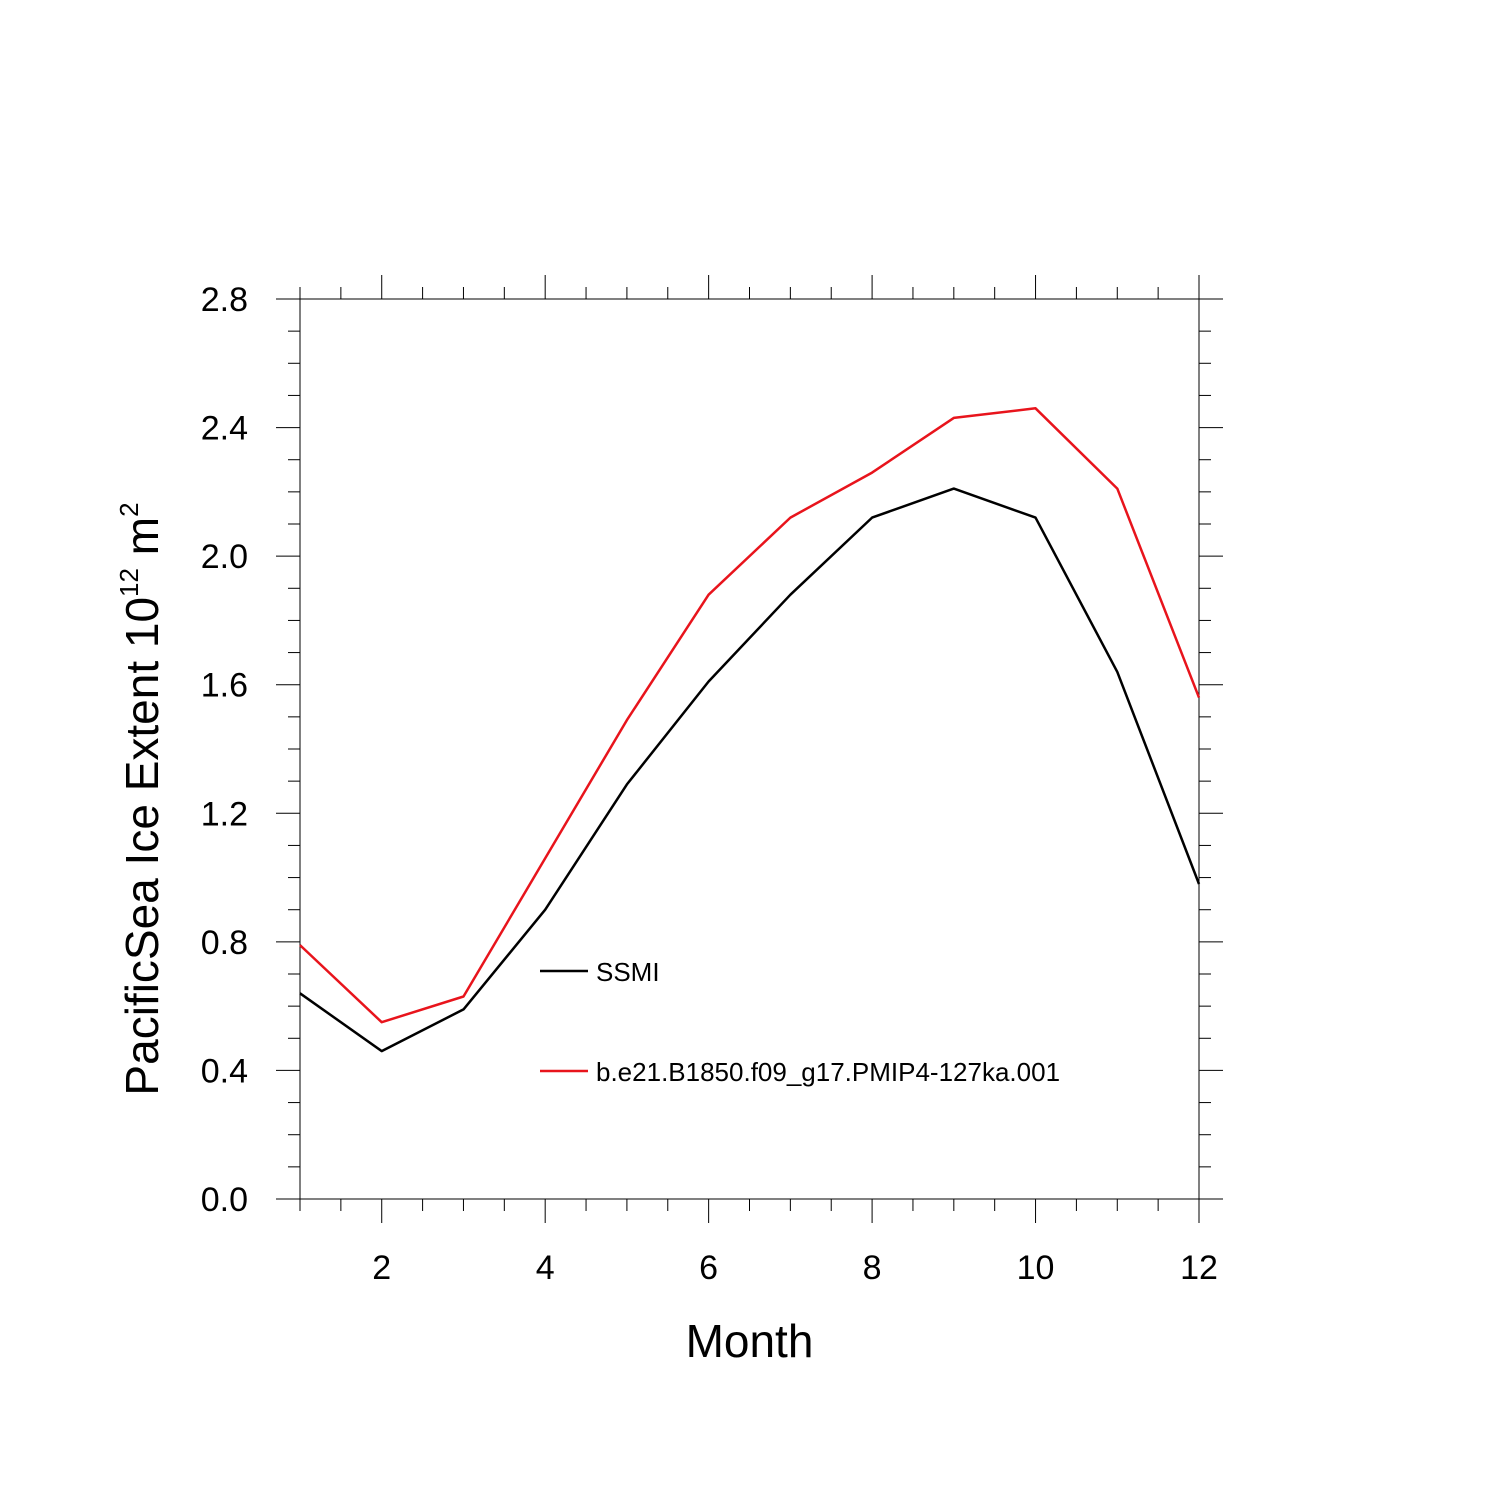 The image size is (1500, 1500). What do you see at coordinates (224, 429) in the screenshot?
I see `y-tick-label: 2.4` at bounding box center [224, 429].